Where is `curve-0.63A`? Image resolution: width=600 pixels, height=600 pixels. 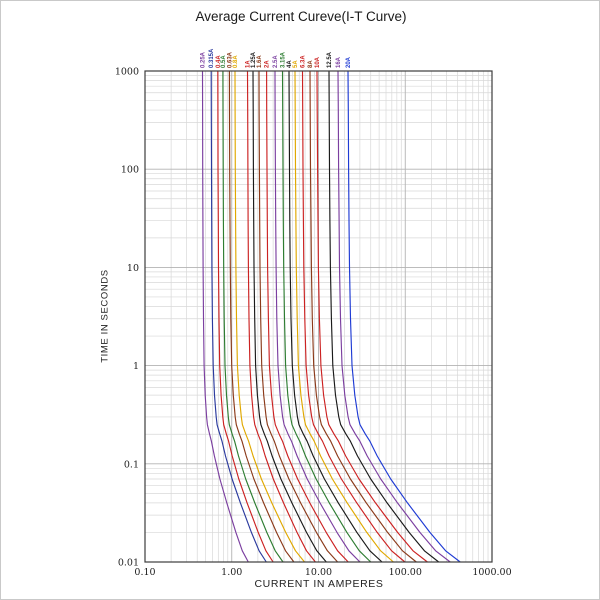 curve-0.63A is located at coordinates (261, 316).